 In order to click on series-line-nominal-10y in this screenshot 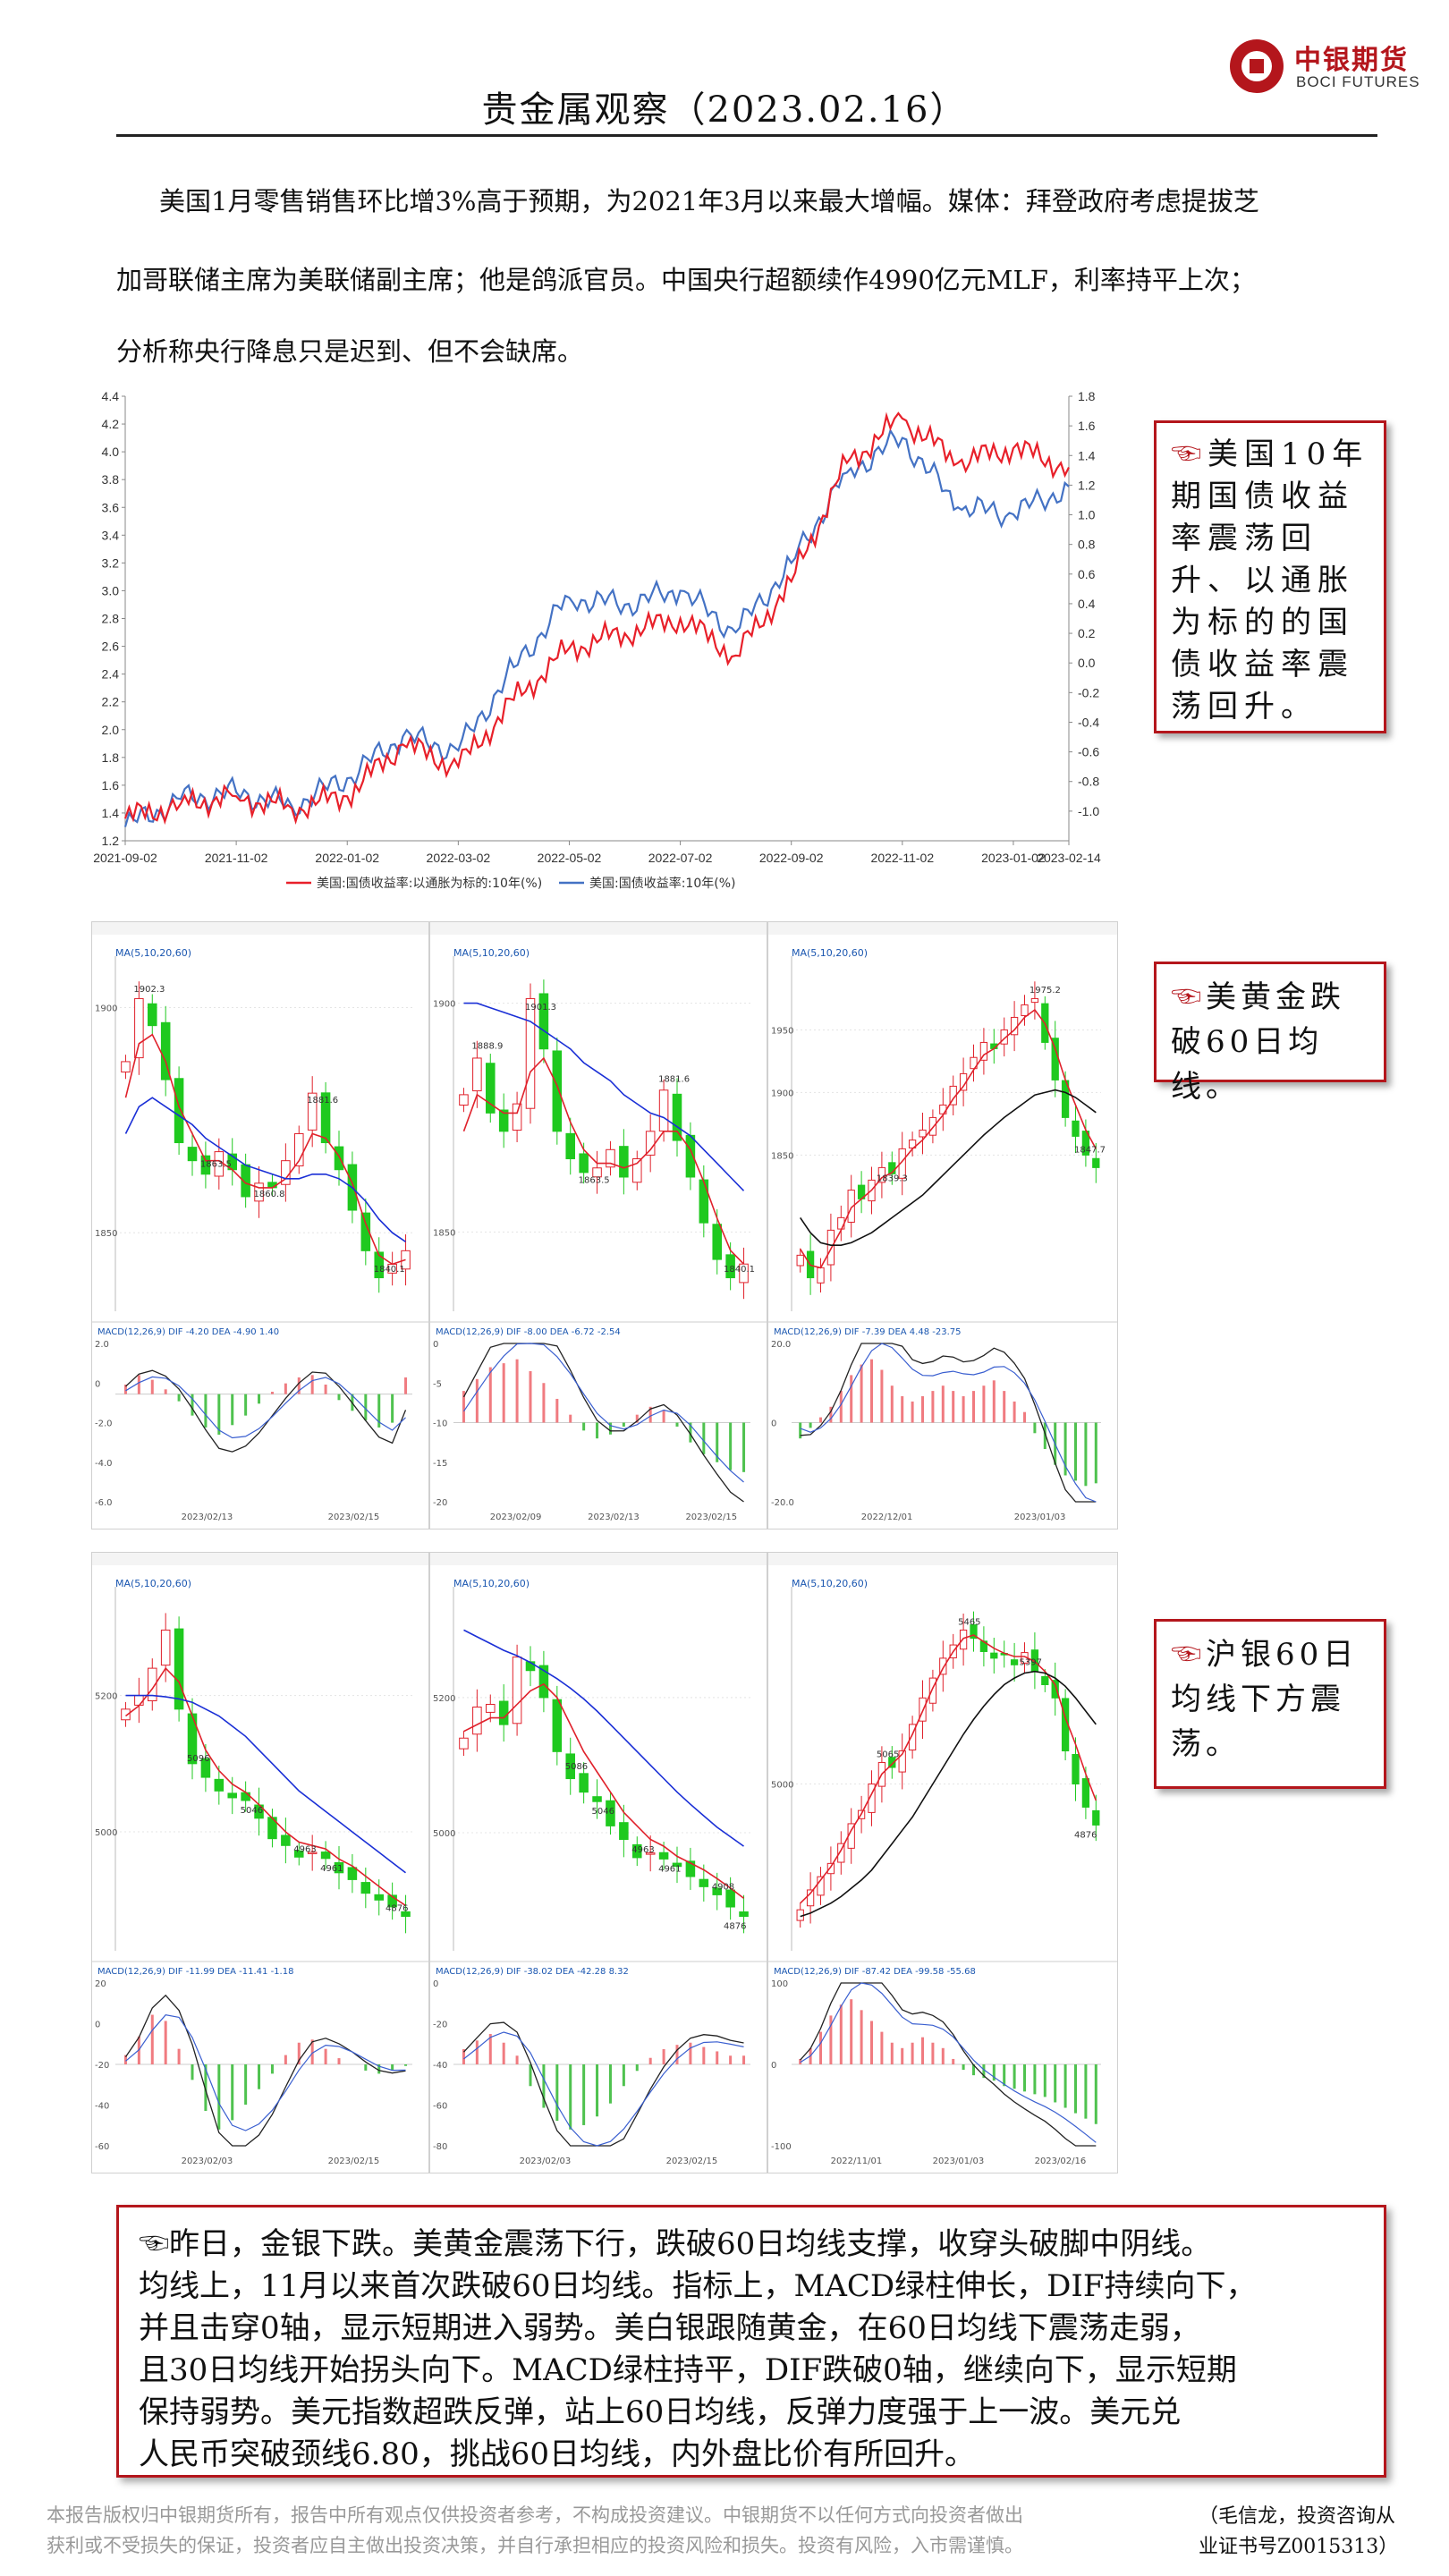, I will do `click(596, 627)`.